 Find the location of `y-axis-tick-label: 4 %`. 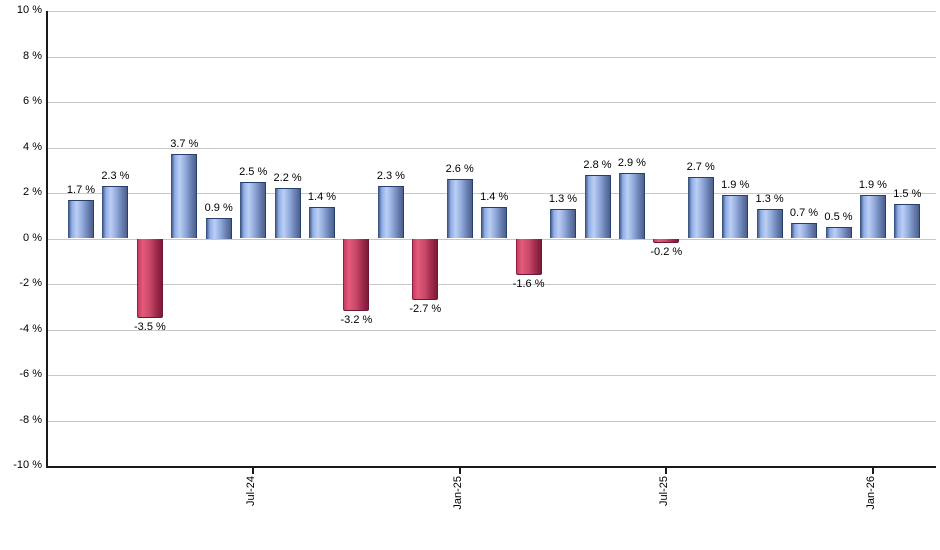

y-axis-tick-label: 4 % is located at coordinates (32, 146).